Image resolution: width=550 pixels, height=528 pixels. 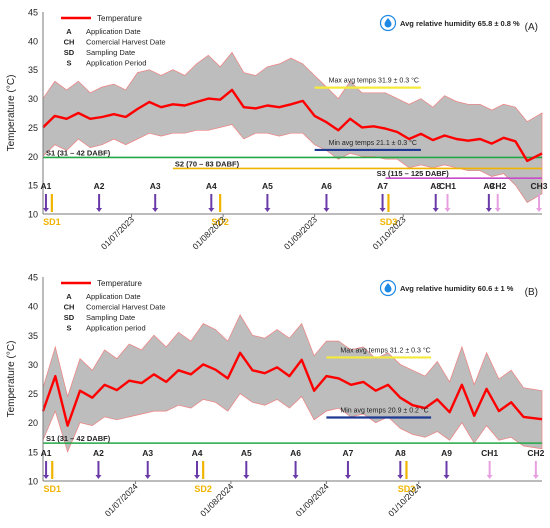 I want to click on legend-label: Temperature, so click(x=119, y=283).